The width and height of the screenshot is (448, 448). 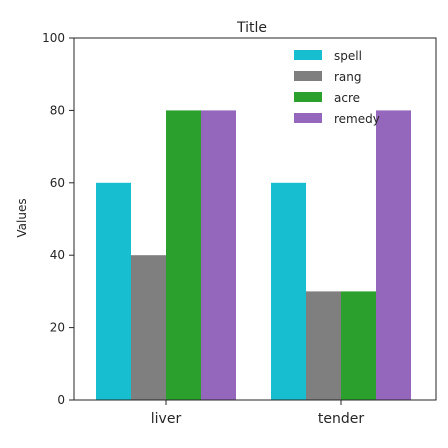 I want to click on x-axis: liver tender, so click(x=257, y=413).